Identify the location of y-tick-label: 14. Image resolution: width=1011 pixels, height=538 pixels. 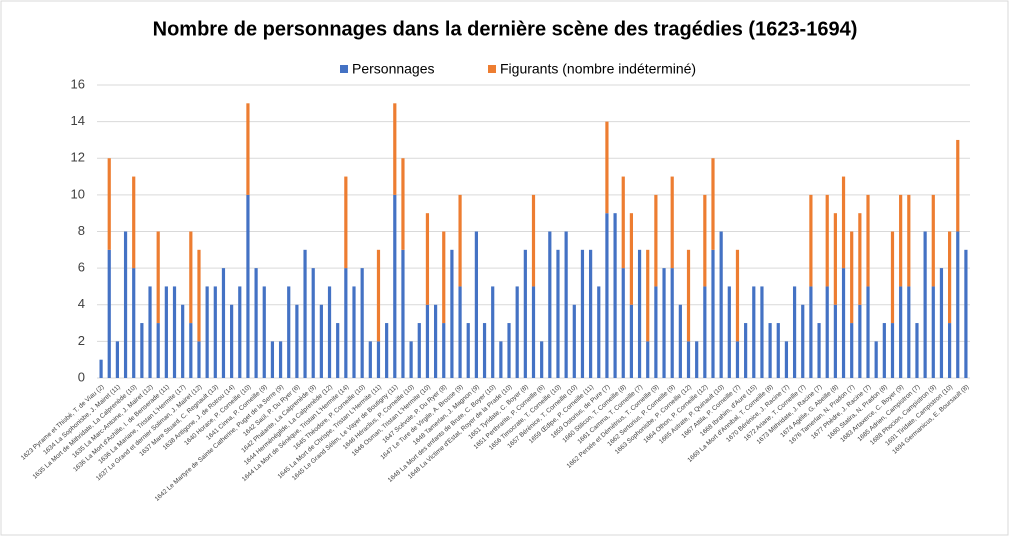
(78, 120).